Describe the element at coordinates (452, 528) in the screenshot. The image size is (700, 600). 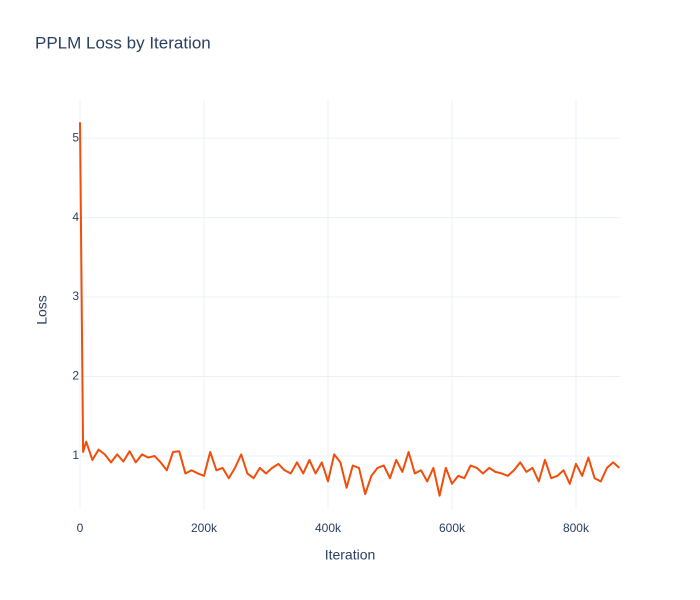
I see `x-tick-label: 600k` at that location.